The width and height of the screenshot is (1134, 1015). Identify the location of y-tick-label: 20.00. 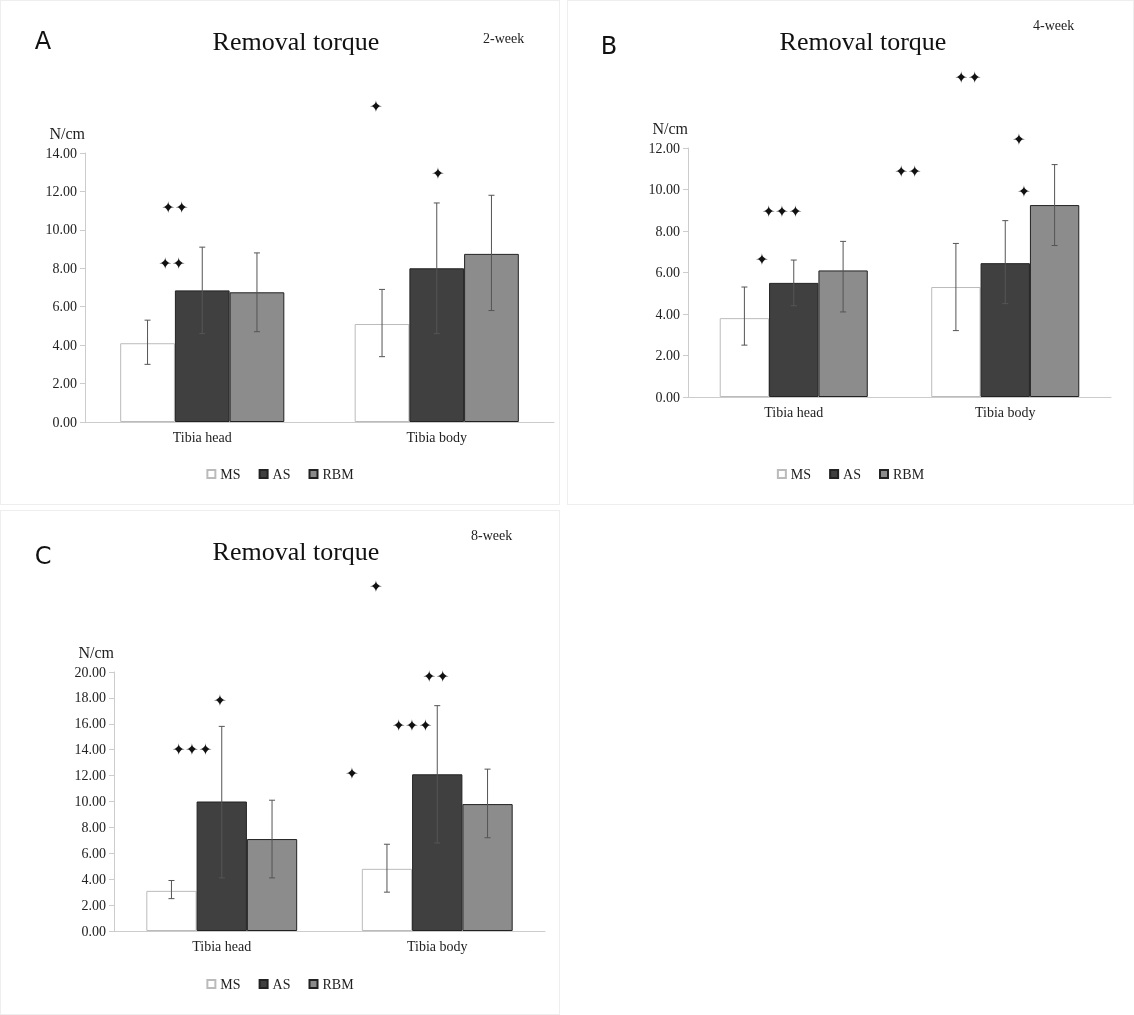
(90, 672).